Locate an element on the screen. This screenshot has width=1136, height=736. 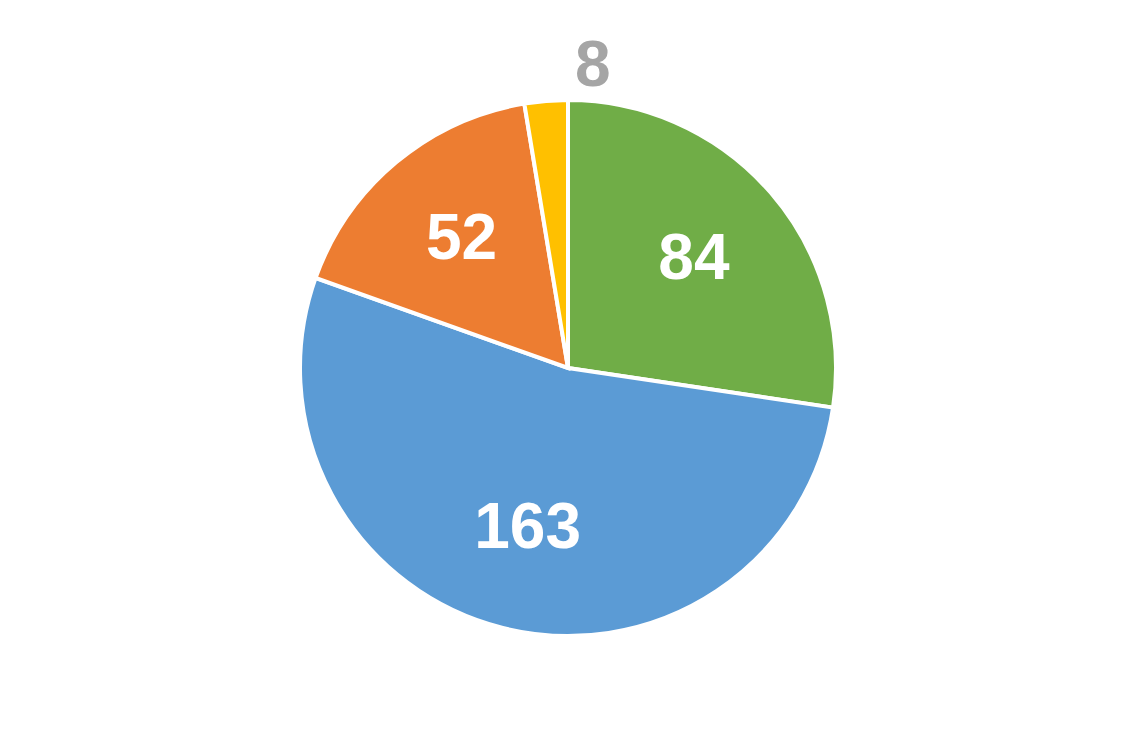
data-label: 84 is located at coordinates (694, 256).